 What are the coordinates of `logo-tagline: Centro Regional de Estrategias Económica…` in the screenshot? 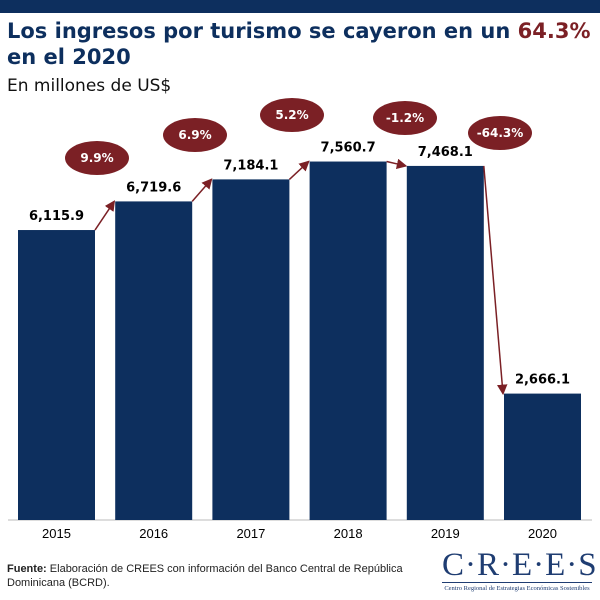 It's located at (517, 587).